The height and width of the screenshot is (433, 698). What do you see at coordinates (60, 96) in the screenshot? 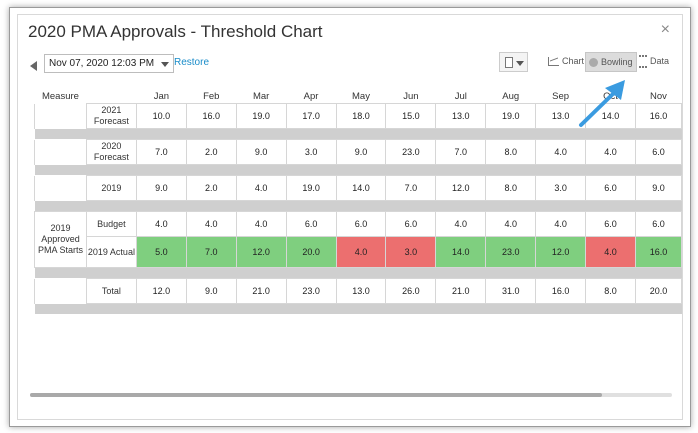
I see `measure-header: Measure` at bounding box center [60, 96].